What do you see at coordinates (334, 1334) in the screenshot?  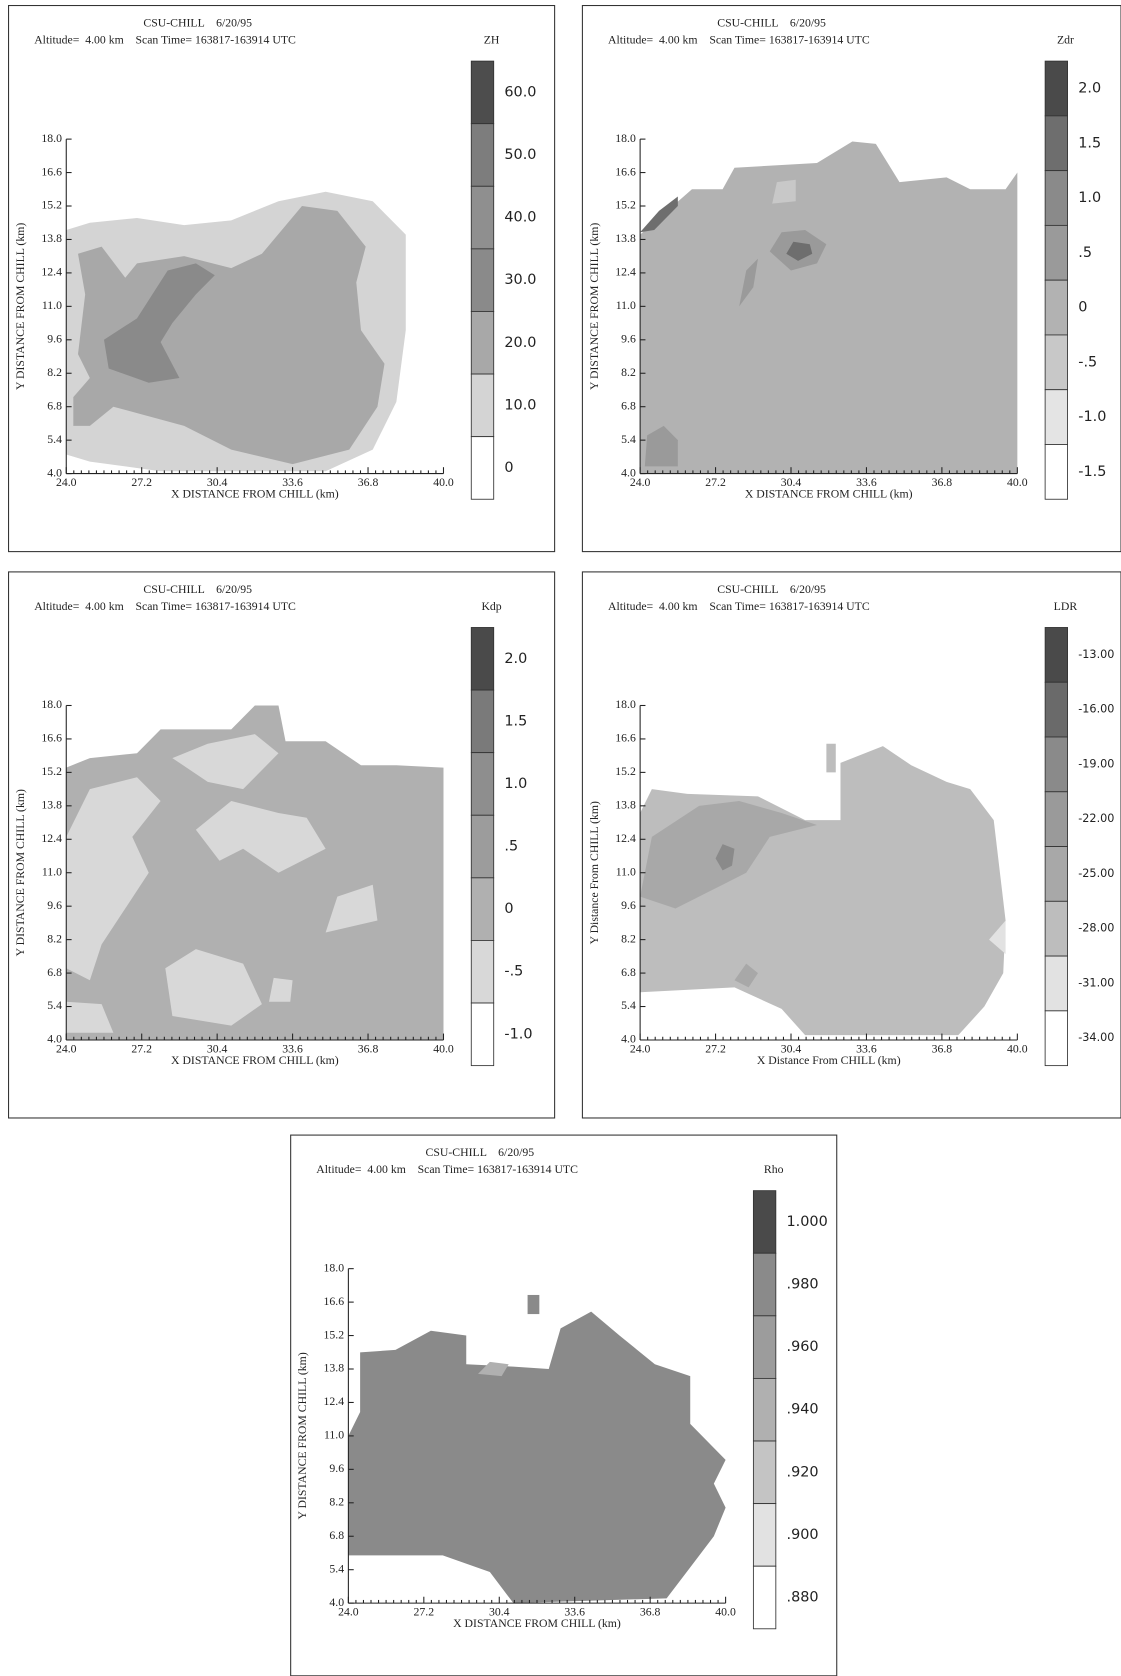 I see `y-tick-label: 15.2` at bounding box center [334, 1334].